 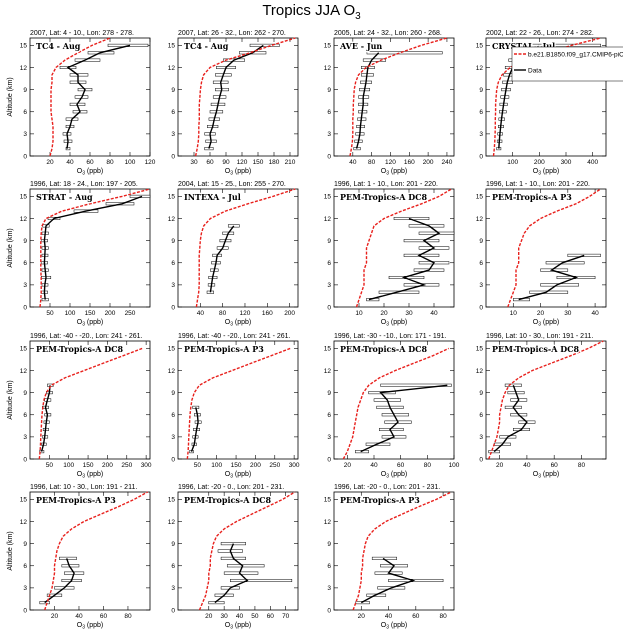 I want to click on panel-header: 2002, Lat: 22 - 26., Lon: 274 - 282., so click(x=540, y=33).